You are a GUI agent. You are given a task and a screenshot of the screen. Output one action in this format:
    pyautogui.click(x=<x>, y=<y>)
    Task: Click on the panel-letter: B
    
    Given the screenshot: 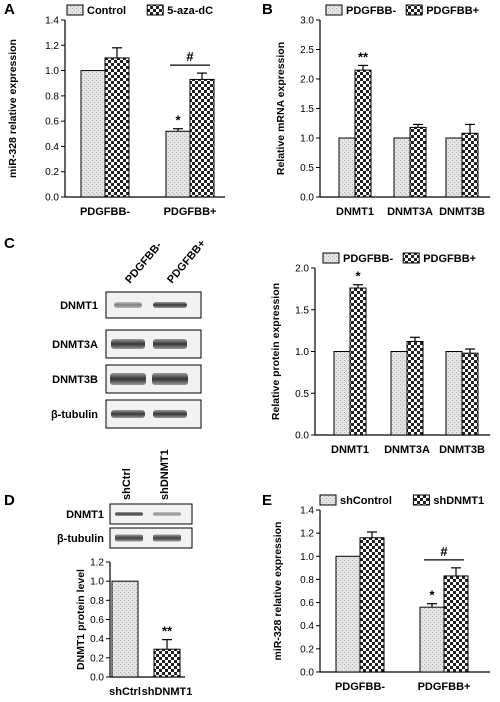 What is the action you would take?
    pyautogui.click(x=267, y=9)
    